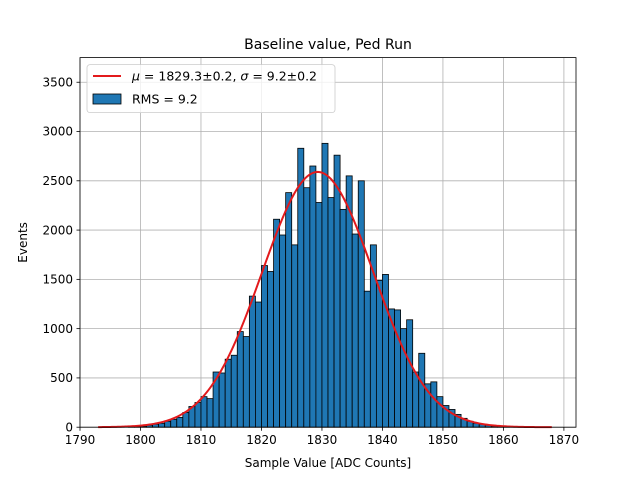  Describe the element at coordinates (57, 132) in the screenshot. I see `y-tick-label: 3000` at that location.